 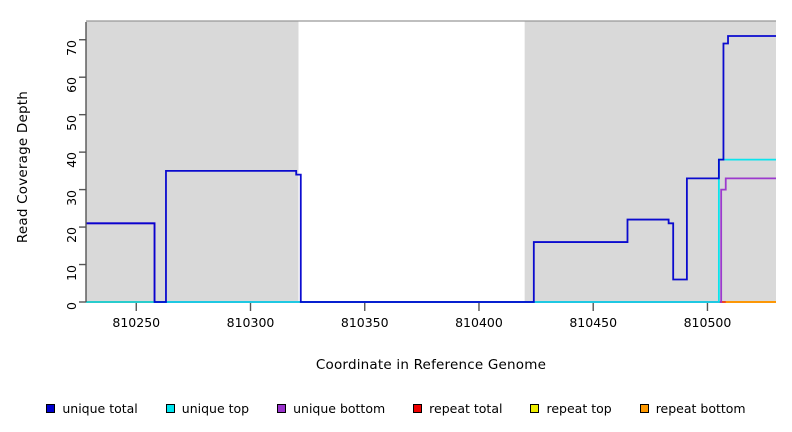 I want to click on x-axis-title: Coordinate in Reference Genome, so click(x=431, y=365).